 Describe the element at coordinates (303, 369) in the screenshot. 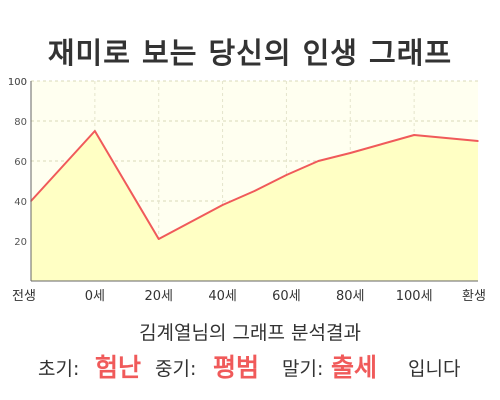

I see `late-label: 말기:` at that location.